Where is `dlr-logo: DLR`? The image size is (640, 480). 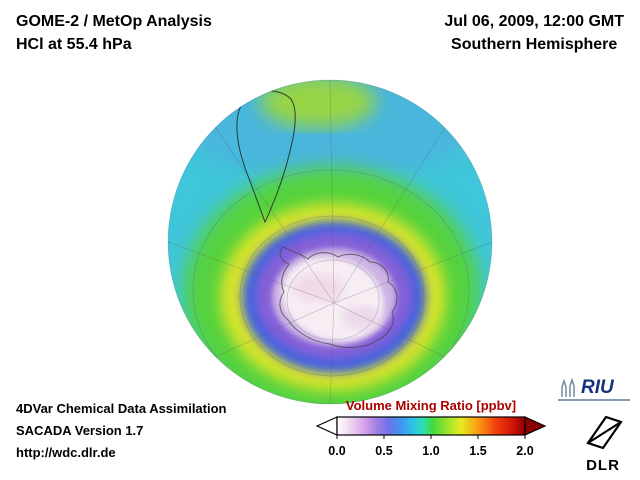
dlr-logo: DLR is located at coordinates (603, 443).